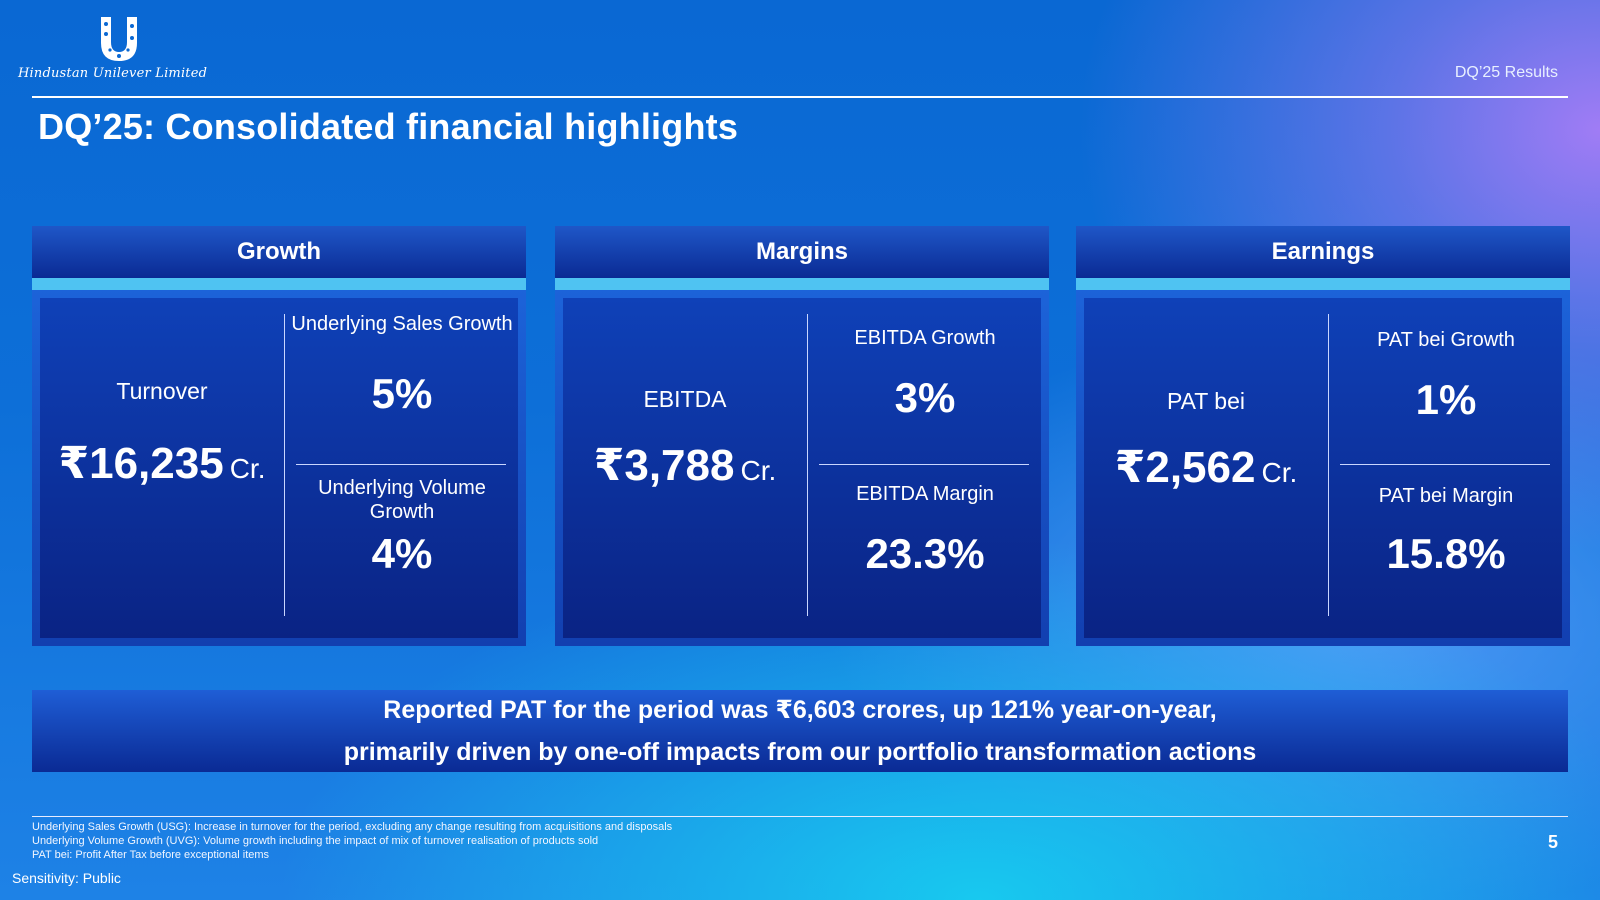 This screenshot has height=900, width=1600. What do you see at coordinates (1206, 401) in the screenshot?
I see `pat-bei-label: PAT bei` at bounding box center [1206, 401].